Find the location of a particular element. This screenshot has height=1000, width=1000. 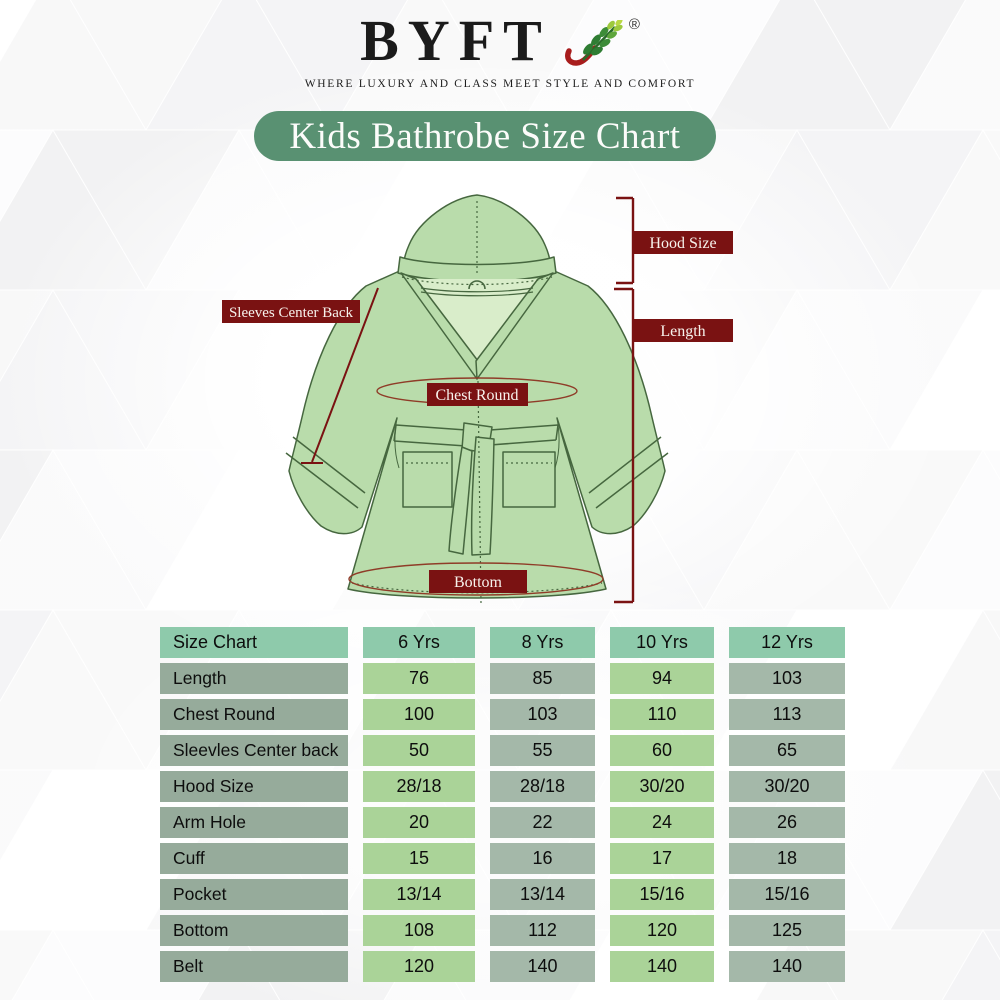

size-value-cell: 108 is located at coordinates (419, 930).